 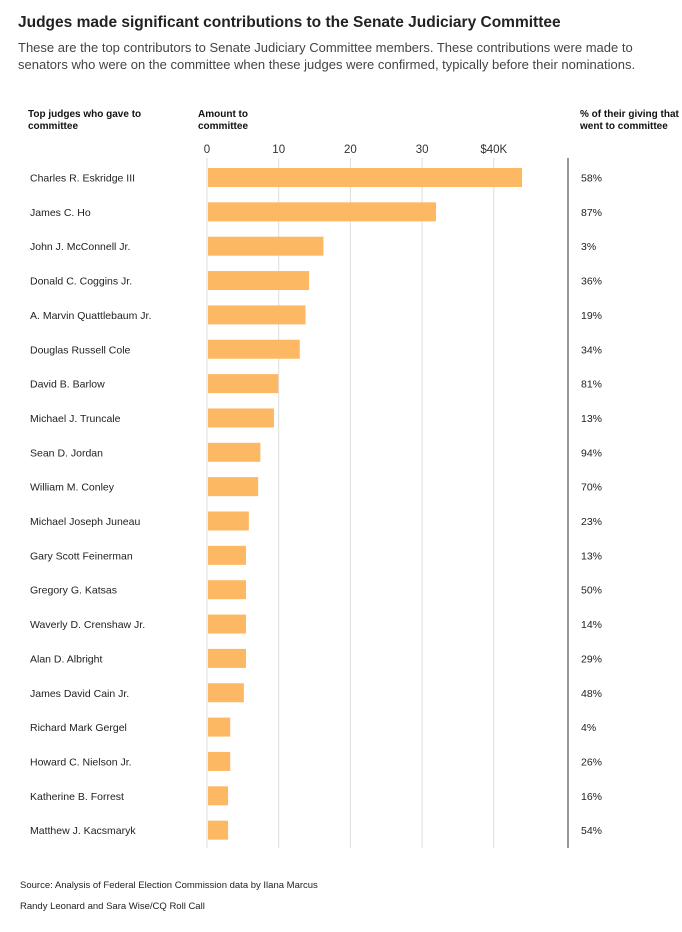 What do you see at coordinates (67, 385) in the screenshot?
I see `judge-name-label: David B. Barlow` at bounding box center [67, 385].